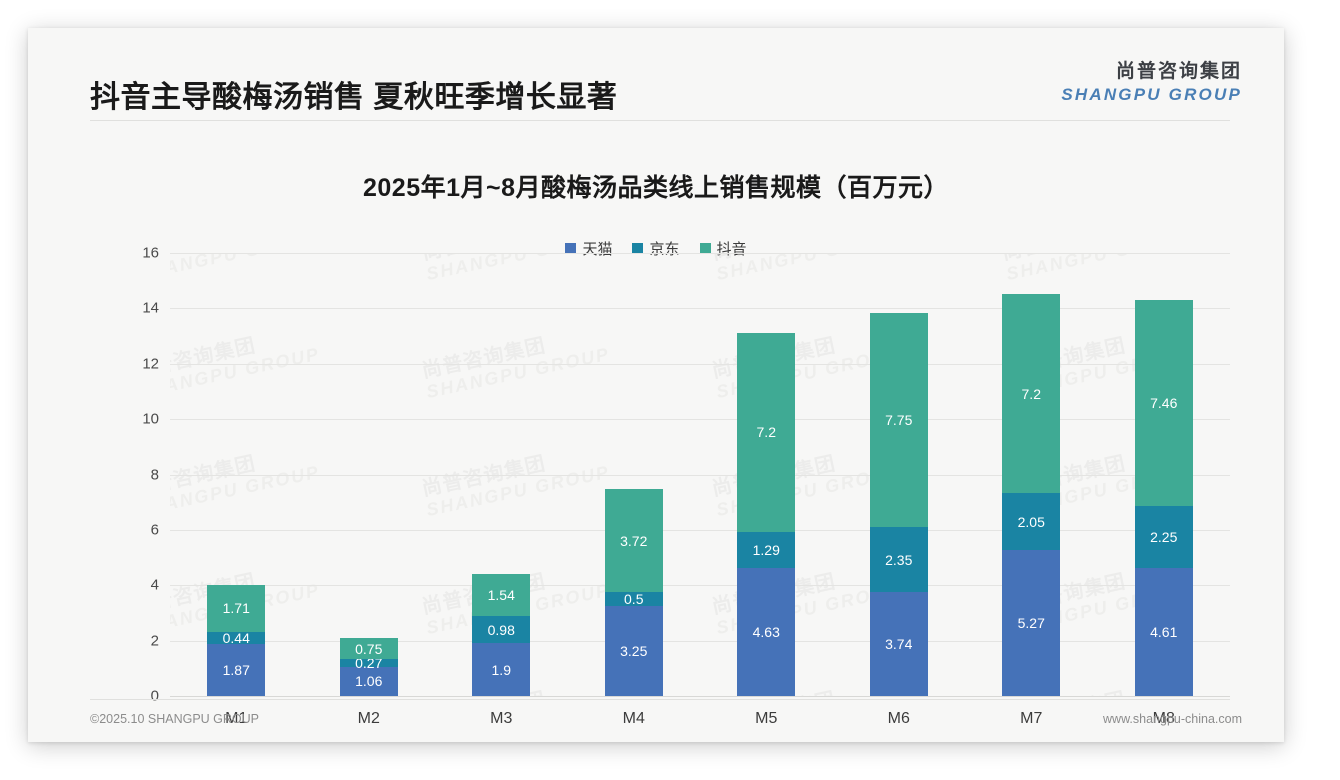 The width and height of the screenshot is (1340, 780). I want to click on bar-value-label: 3.74, so click(899, 644).